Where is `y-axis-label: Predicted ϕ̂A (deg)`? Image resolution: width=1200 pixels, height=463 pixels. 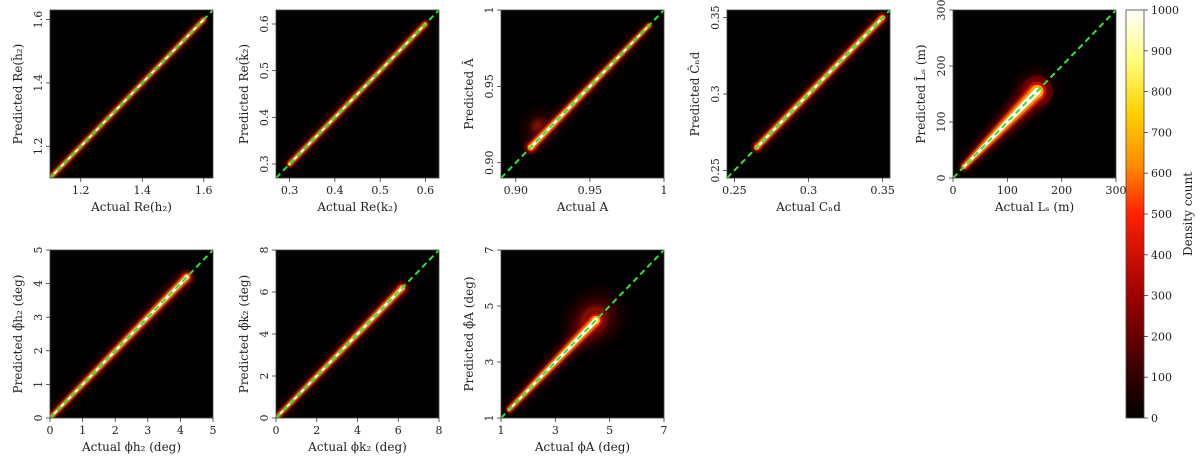 y-axis-label: Predicted ϕ̂A (deg) is located at coordinates (469, 333).